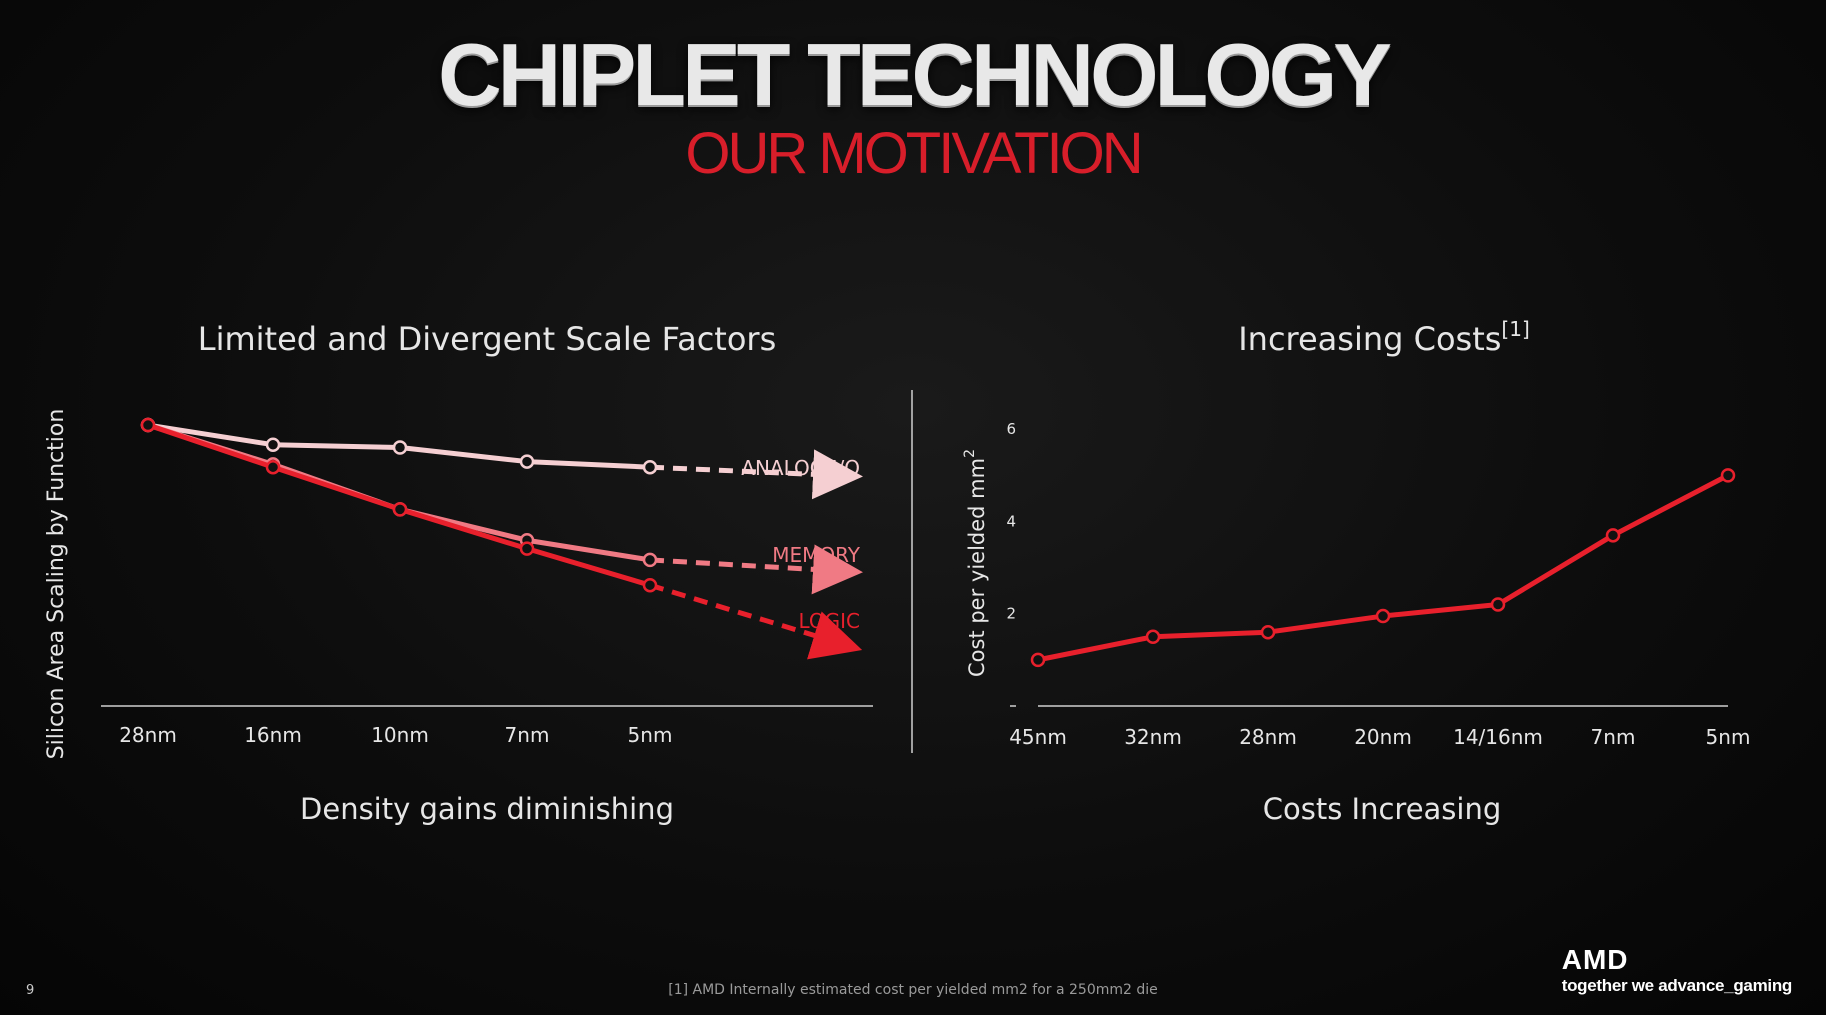 This screenshot has height=1015, width=1826. I want to click on right-x-tick-label: 7nm, so click(1613, 737).